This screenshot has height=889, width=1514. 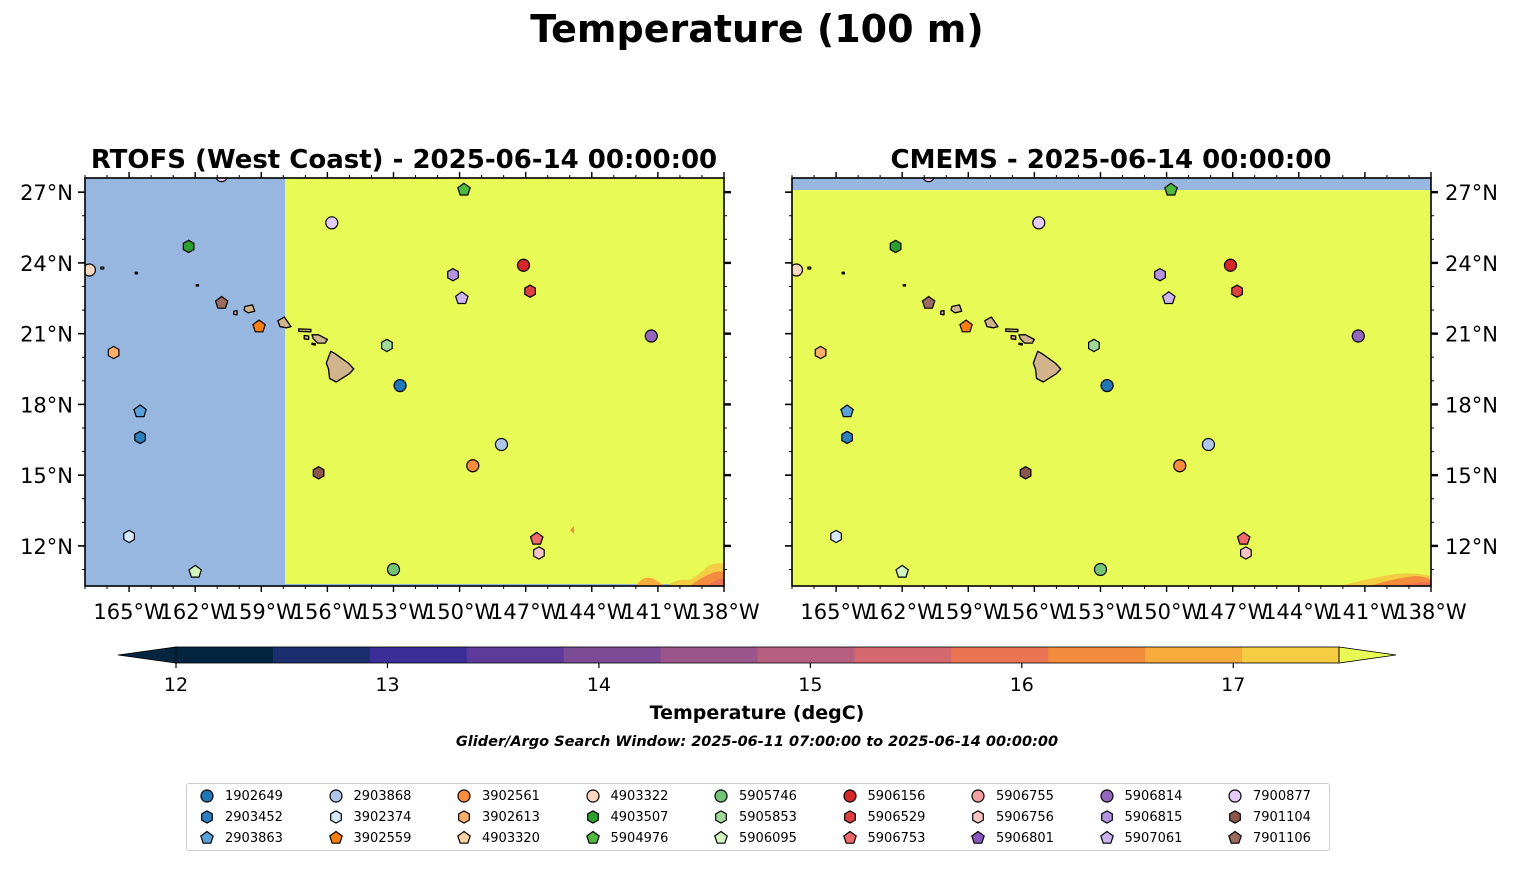 I want to click on legend-label: 1902649, so click(x=254, y=796).